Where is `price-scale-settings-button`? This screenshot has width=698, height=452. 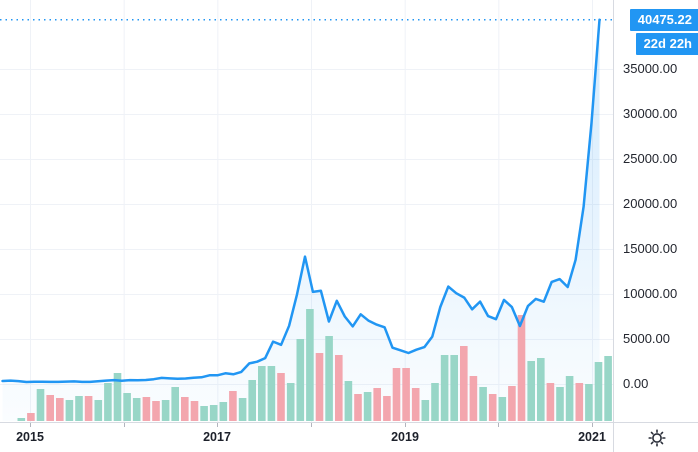
price-scale-settings-button is located at coordinates (657, 438).